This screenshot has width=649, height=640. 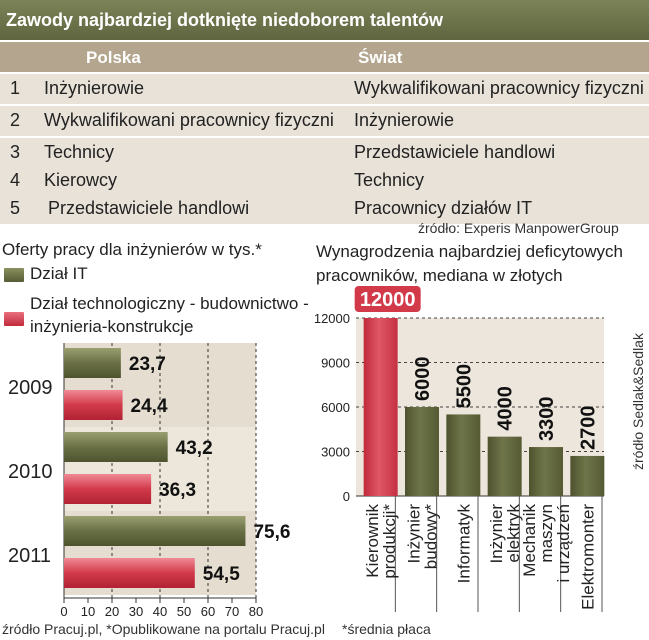 I want to click on category-label: budowy*, so click(x=431, y=537).